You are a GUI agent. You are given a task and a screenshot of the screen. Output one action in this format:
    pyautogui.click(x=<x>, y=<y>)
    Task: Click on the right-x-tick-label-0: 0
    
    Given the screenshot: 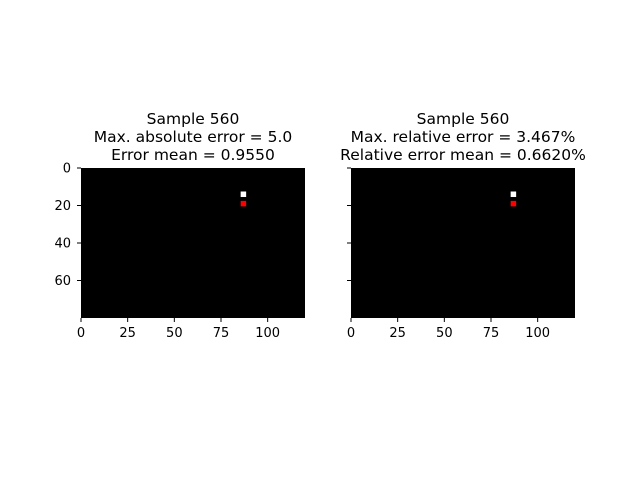 What is the action you would take?
    pyautogui.click(x=351, y=333)
    